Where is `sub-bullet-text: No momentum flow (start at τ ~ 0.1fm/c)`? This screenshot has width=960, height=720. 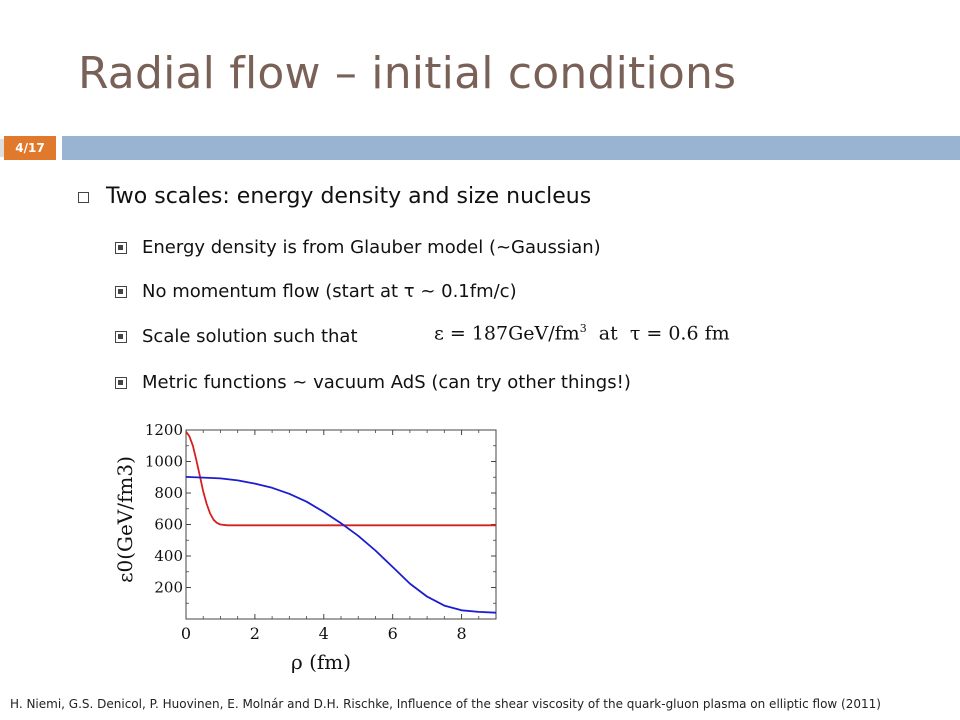 sub-bullet-text: No momentum flow (start at τ ~ 0.1fm/c) is located at coordinates (329, 291).